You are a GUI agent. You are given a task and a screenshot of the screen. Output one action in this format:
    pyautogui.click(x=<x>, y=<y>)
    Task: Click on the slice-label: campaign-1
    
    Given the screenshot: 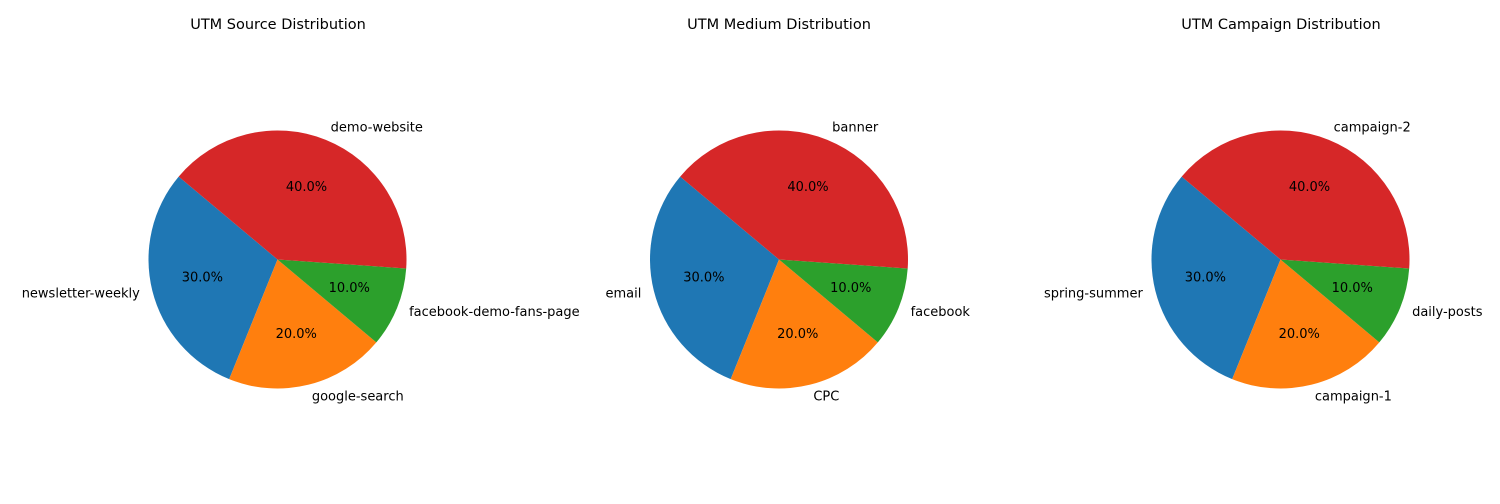 What is the action you would take?
    pyautogui.click(x=1353, y=397)
    